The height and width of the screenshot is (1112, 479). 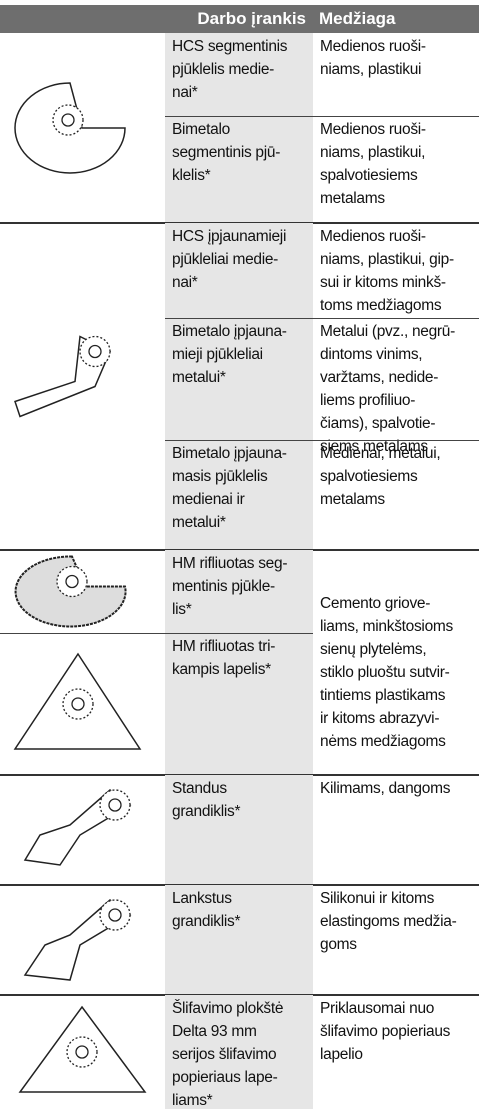 I want to click on text-line: ir kitoms abrazyvi-, so click(x=380, y=718).